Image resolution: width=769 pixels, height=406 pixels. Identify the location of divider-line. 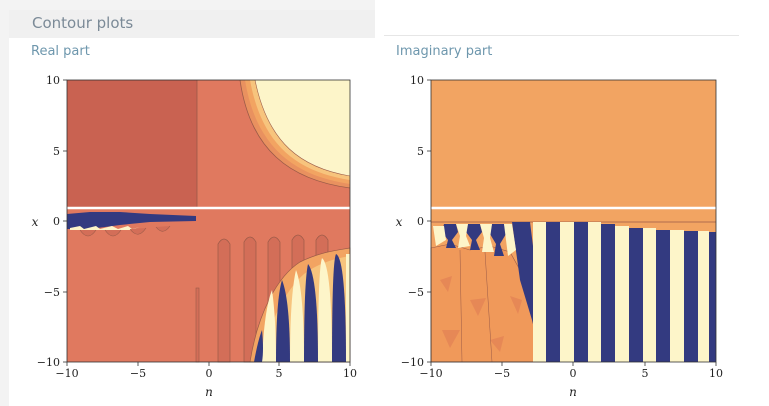
(561, 35).